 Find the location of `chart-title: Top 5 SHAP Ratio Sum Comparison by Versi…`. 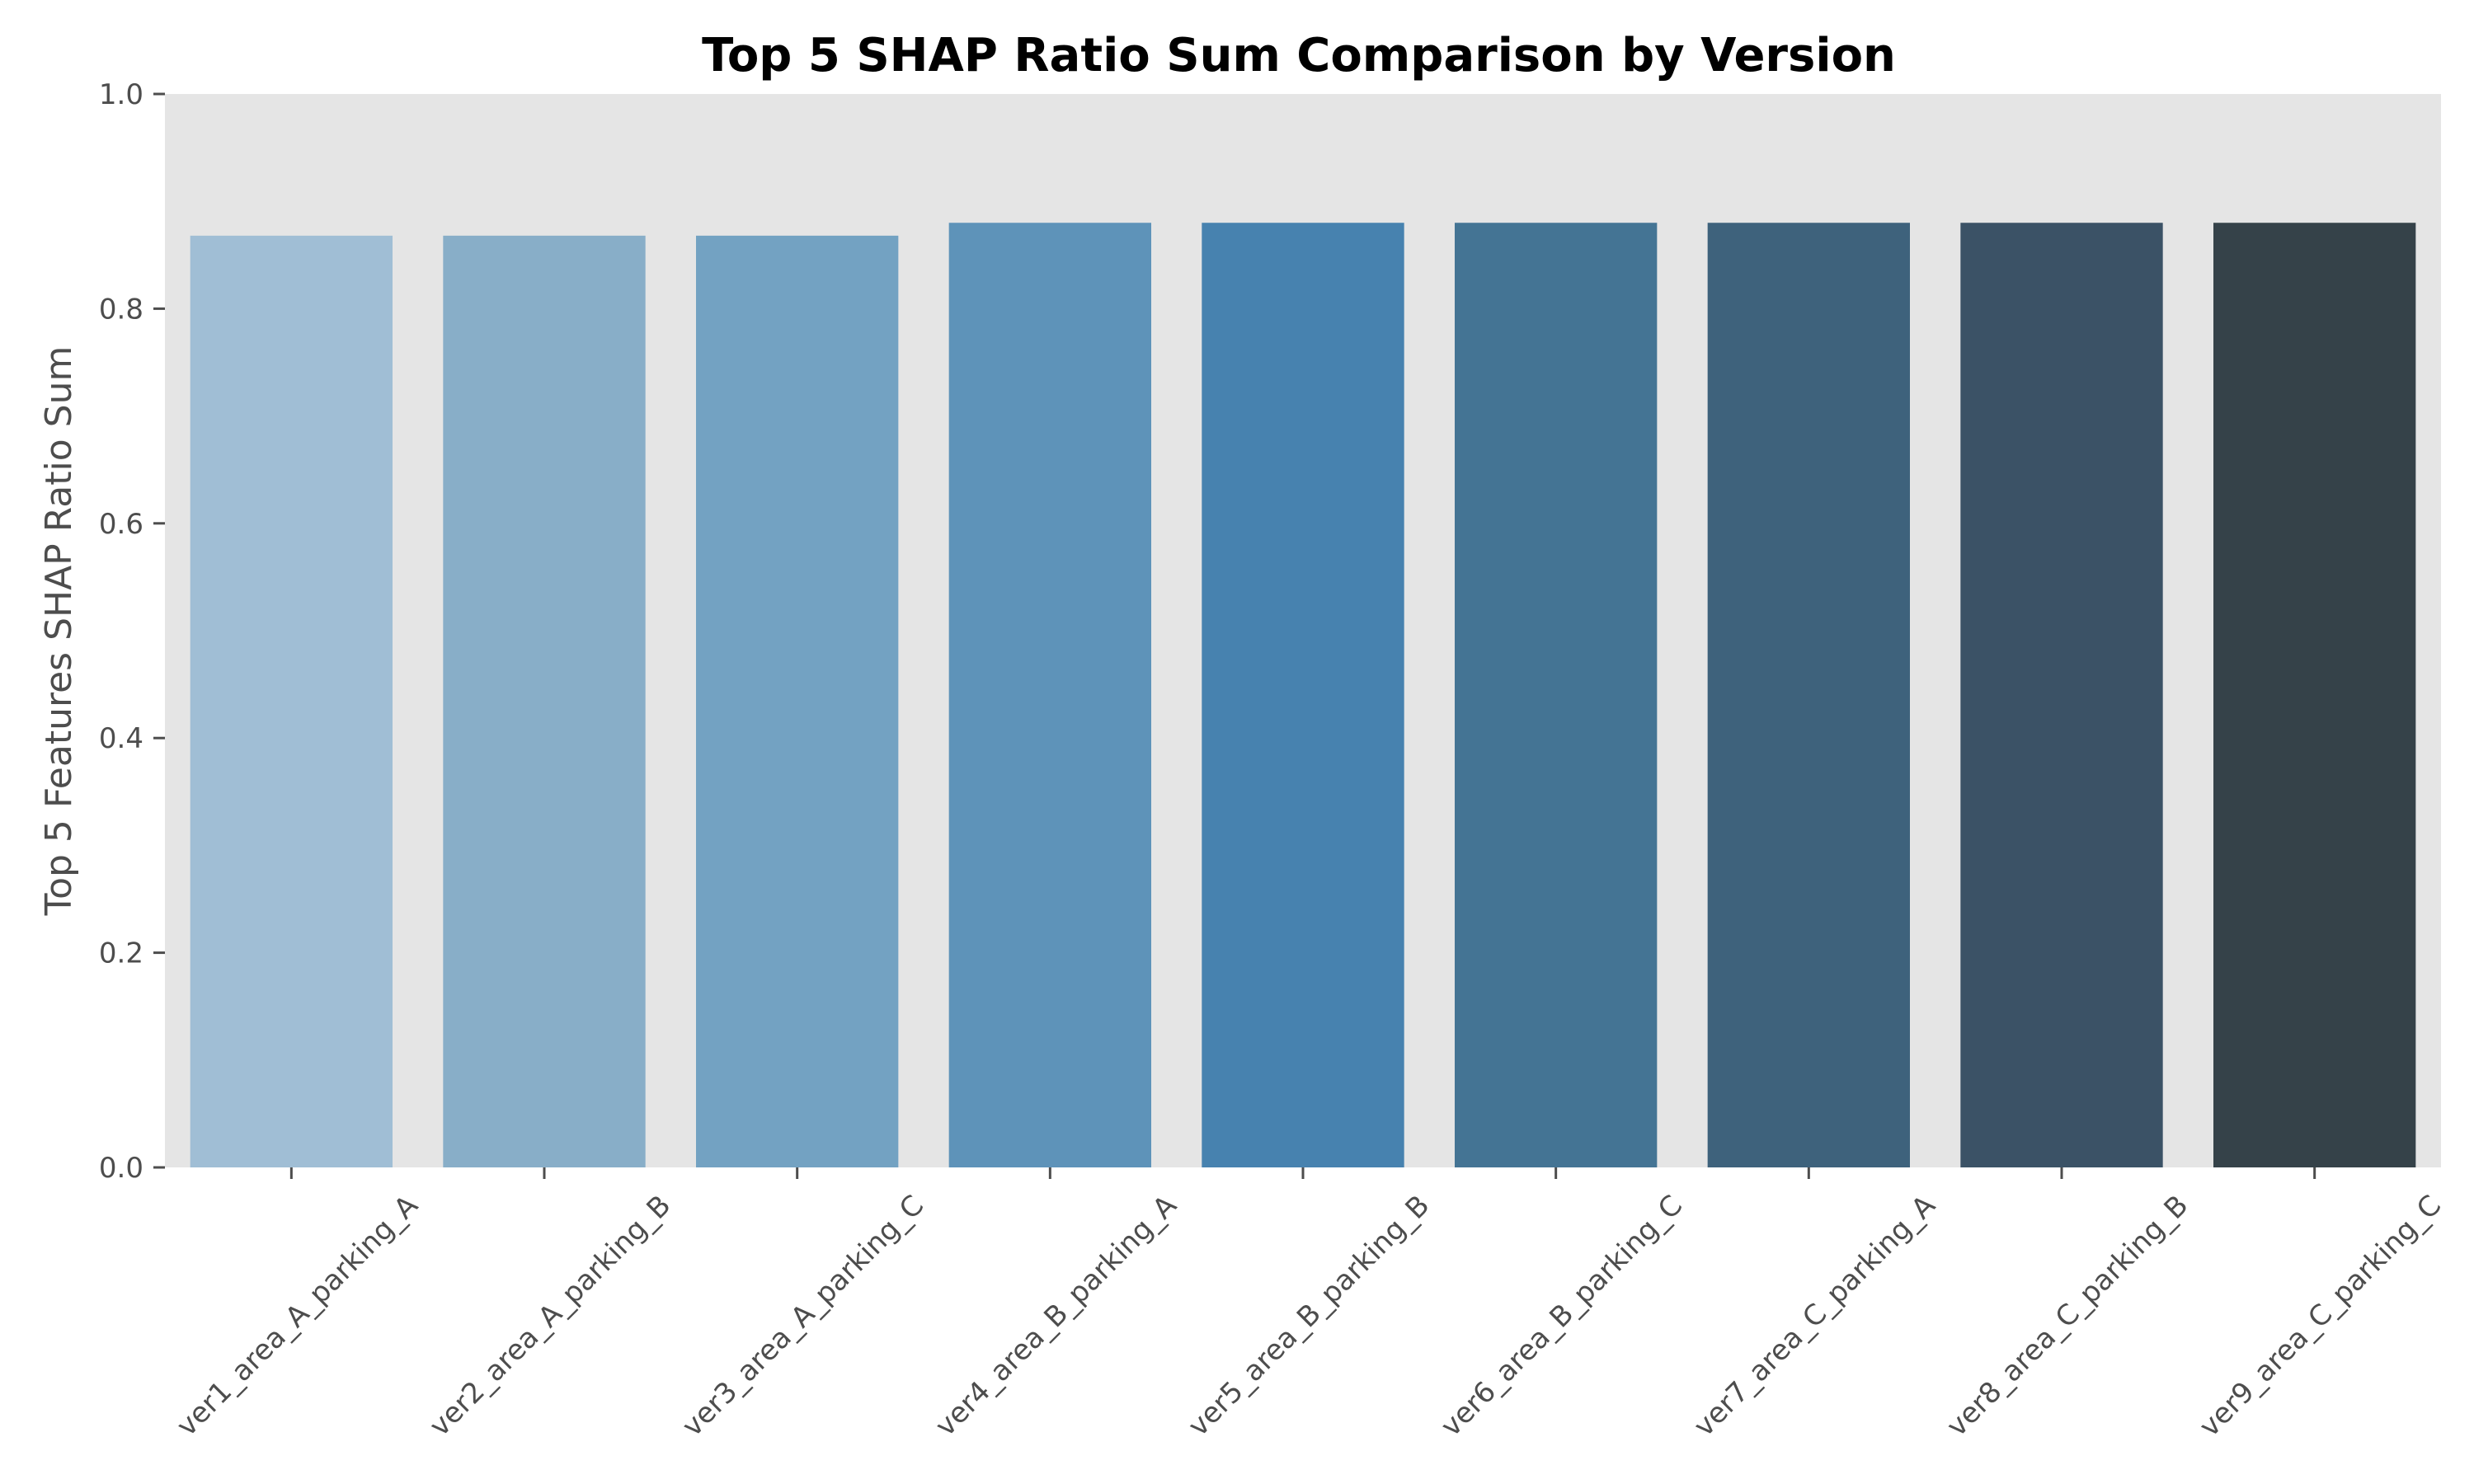

chart-title: Top 5 SHAP Ratio Sum Comparison by Versi… is located at coordinates (1299, 55).